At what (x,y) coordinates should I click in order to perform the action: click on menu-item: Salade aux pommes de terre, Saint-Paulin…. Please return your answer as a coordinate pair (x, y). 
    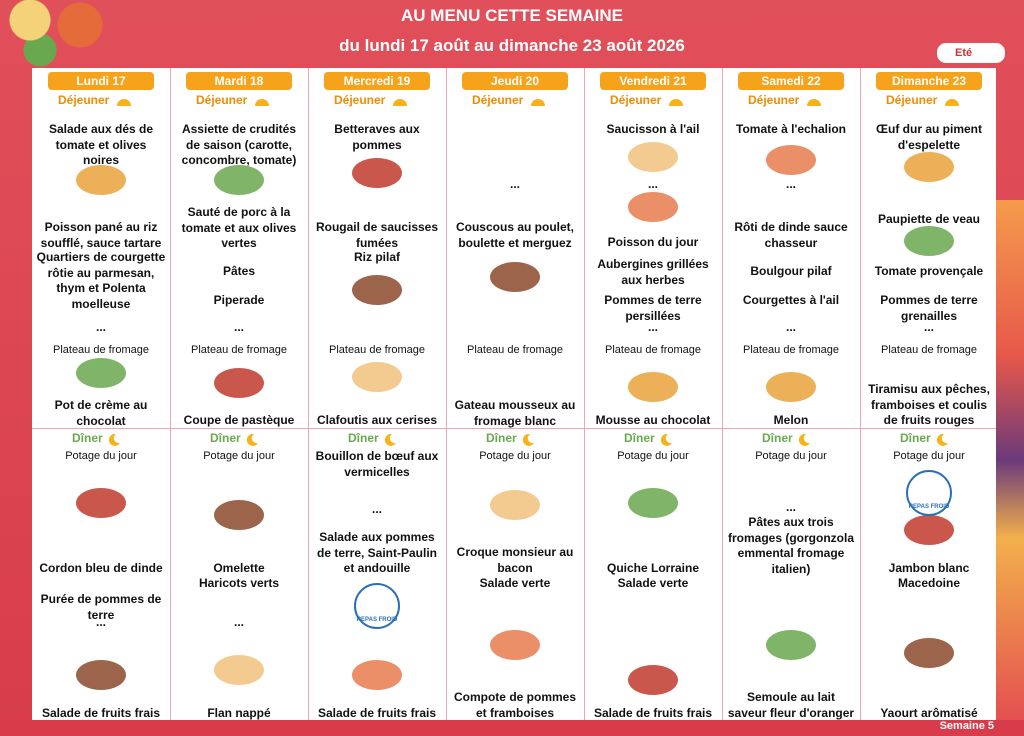
    Looking at the image, I should click on (377, 552).